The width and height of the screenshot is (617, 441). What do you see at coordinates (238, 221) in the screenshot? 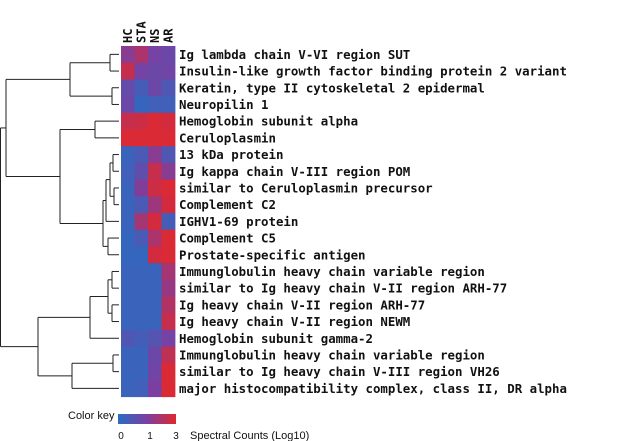
I see `row-label: IGHV1-69 protein` at bounding box center [238, 221].